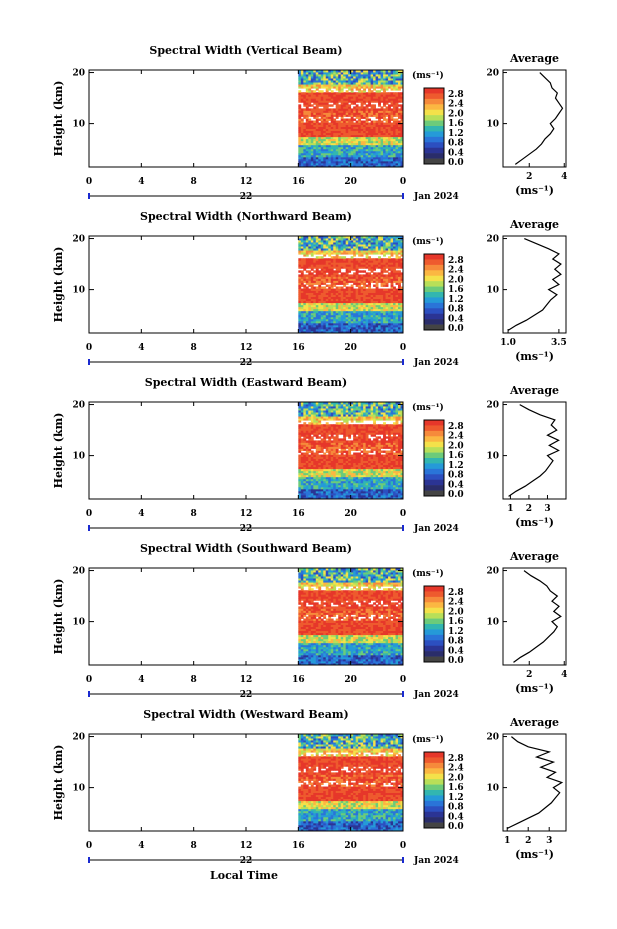 The width and height of the screenshot is (617, 929). I want to click on colorbar-swatch, so click(434, 322).